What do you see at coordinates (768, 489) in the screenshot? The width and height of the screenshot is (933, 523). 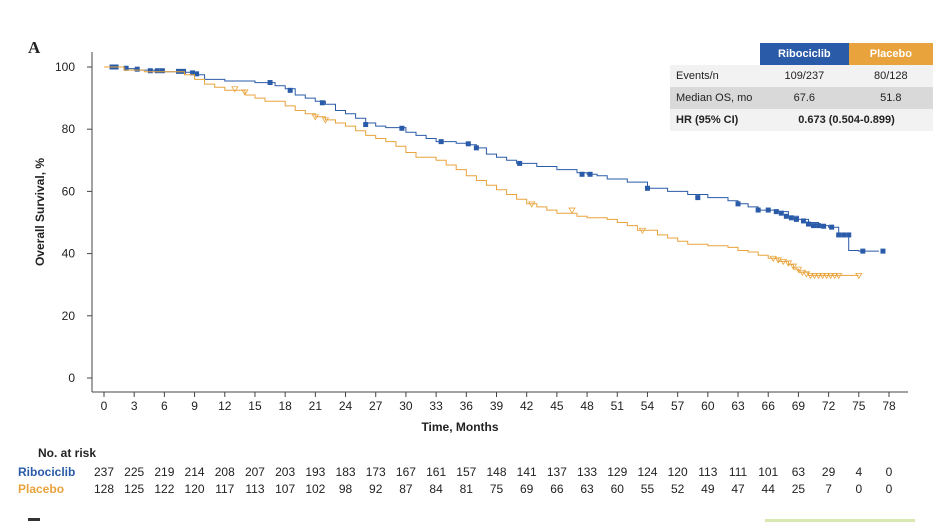 I see `risk-count-placebo: 44` at bounding box center [768, 489].